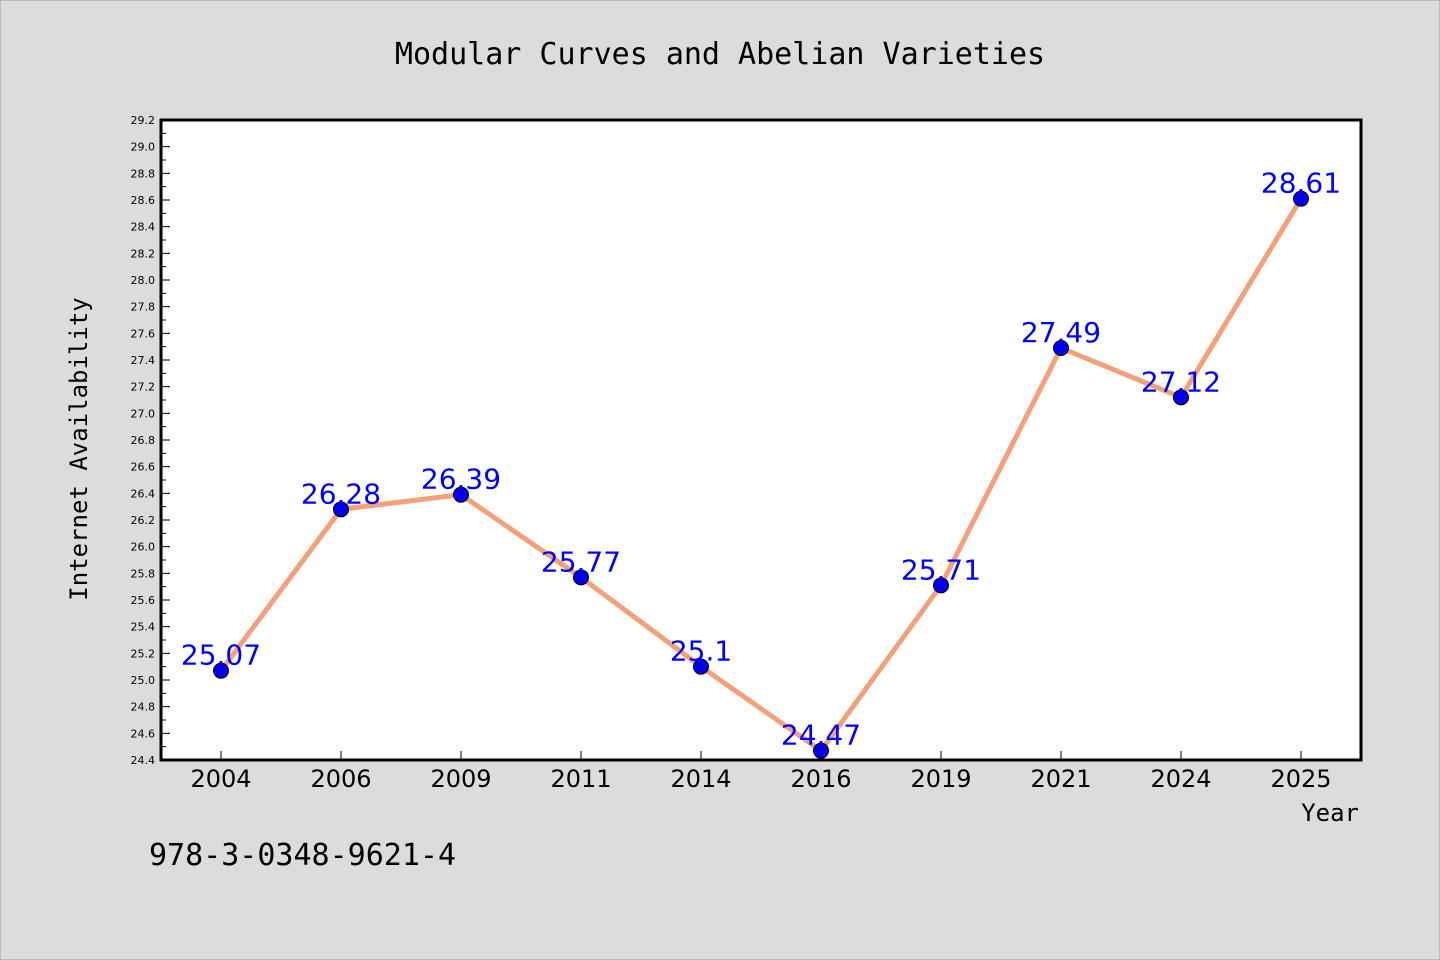  Describe the element at coordinates (143, 147) in the screenshot. I see `y-tick-label: 29.0` at that location.